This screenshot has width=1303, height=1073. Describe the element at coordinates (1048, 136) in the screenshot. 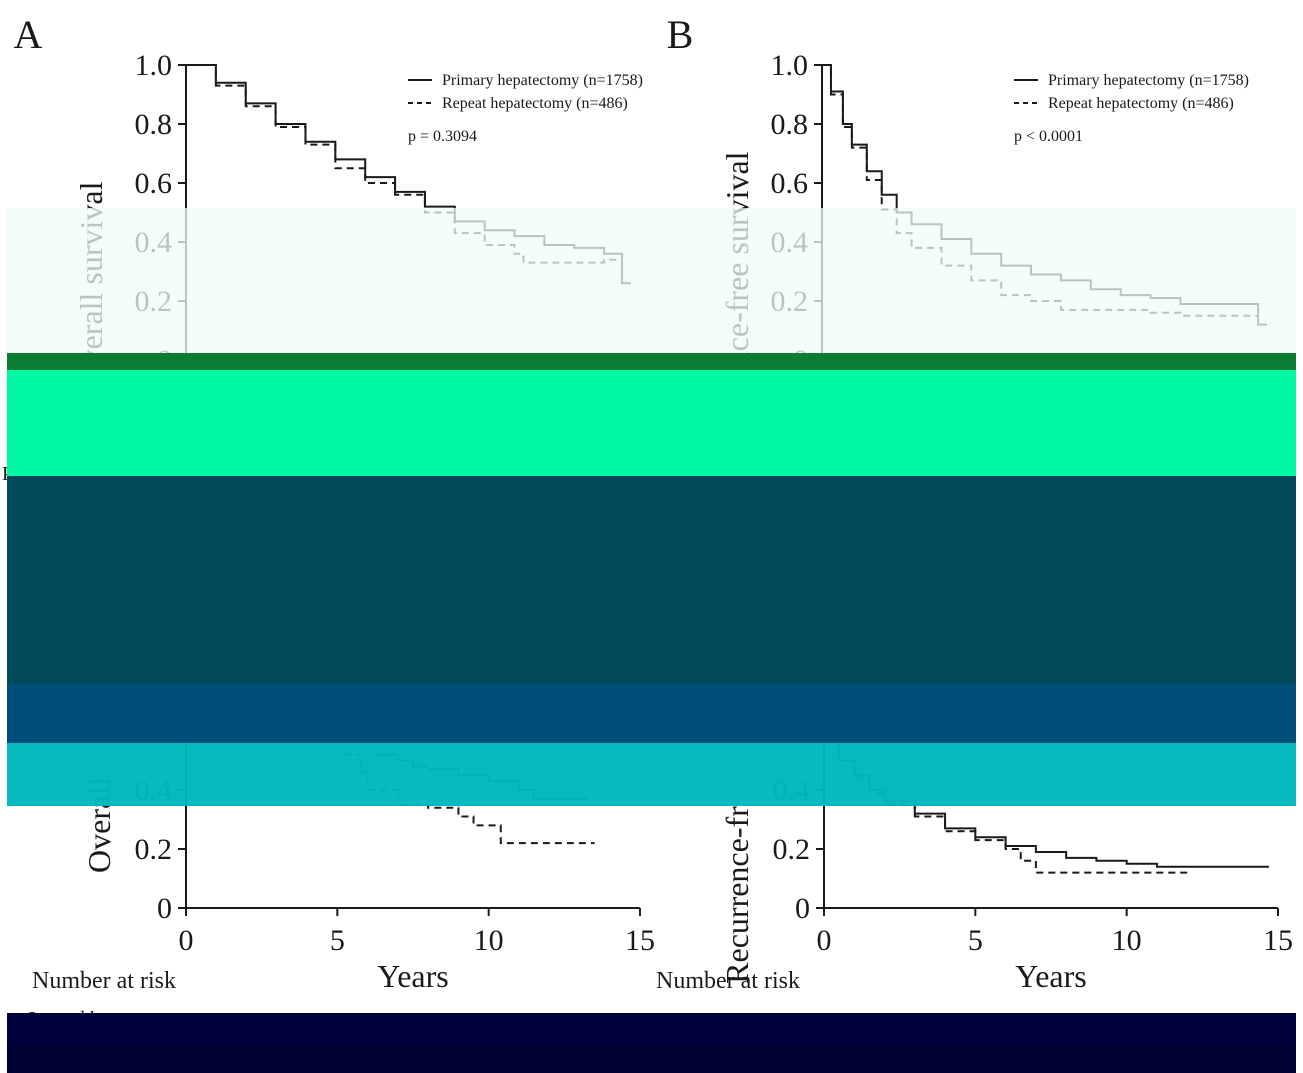

I see `p-value-annotation: p < 0.0001` at that location.